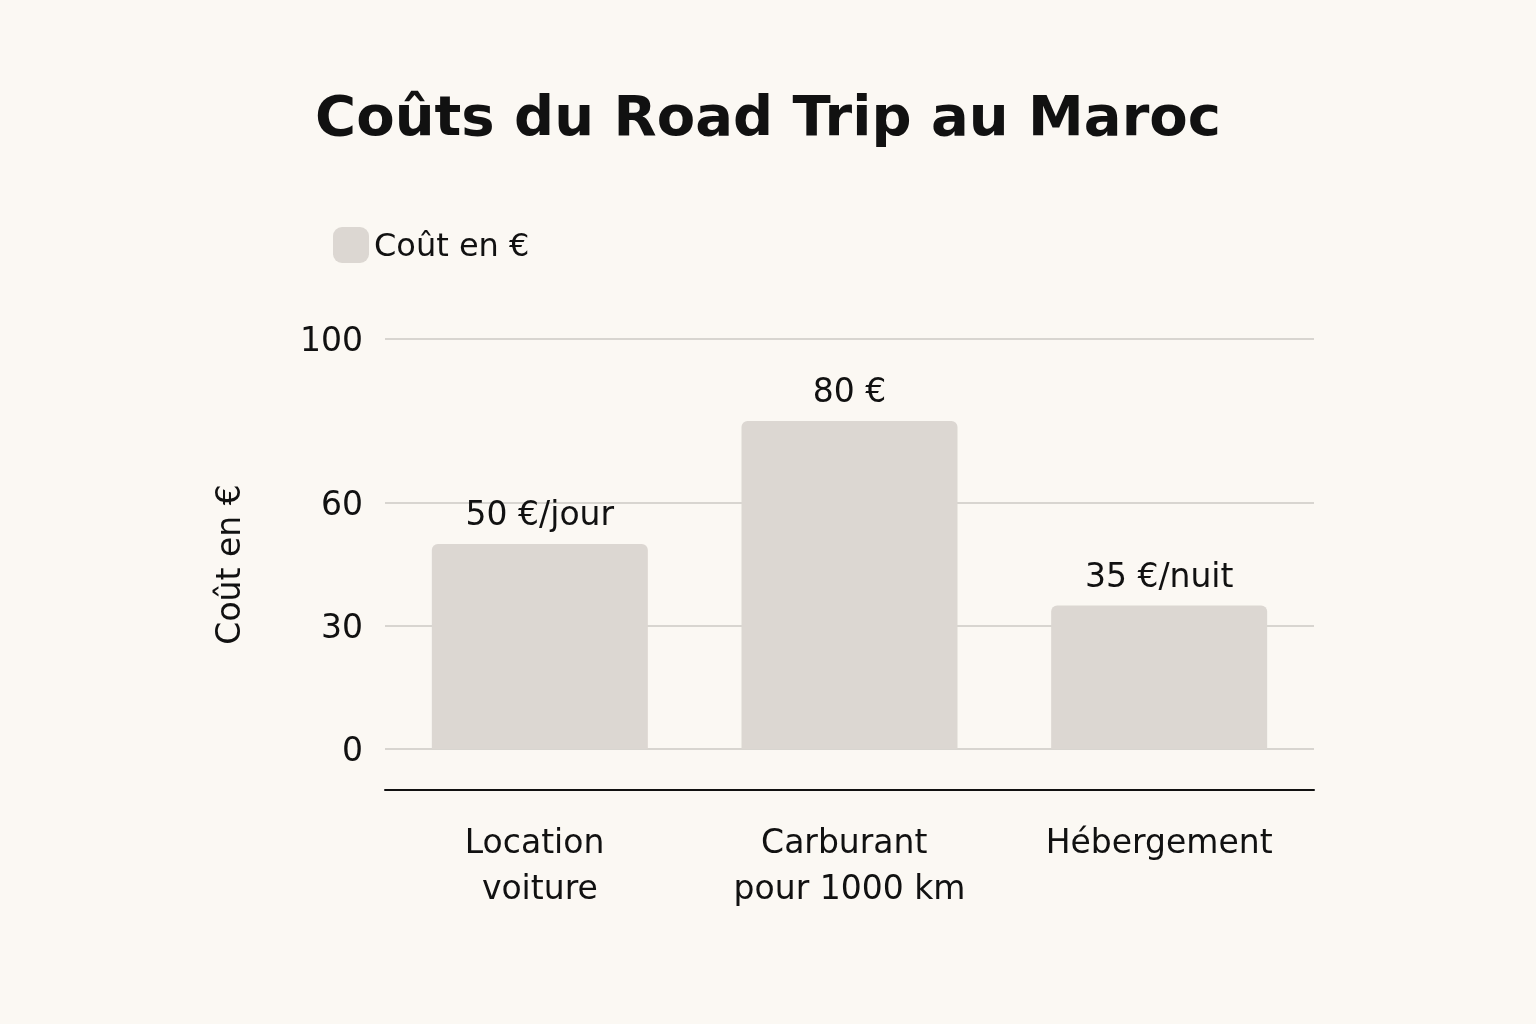 This screenshot has height=1024, width=1536. I want to click on y-tick-label: 0, so click(352, 749).